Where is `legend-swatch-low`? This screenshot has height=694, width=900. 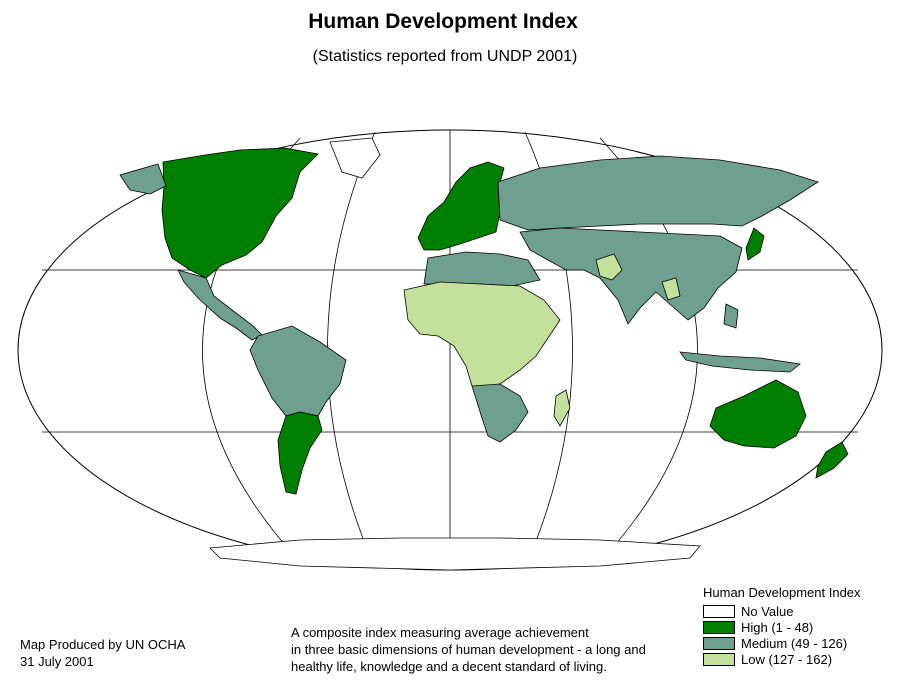 legend-swatch-low is located at coordinates (719, 659).